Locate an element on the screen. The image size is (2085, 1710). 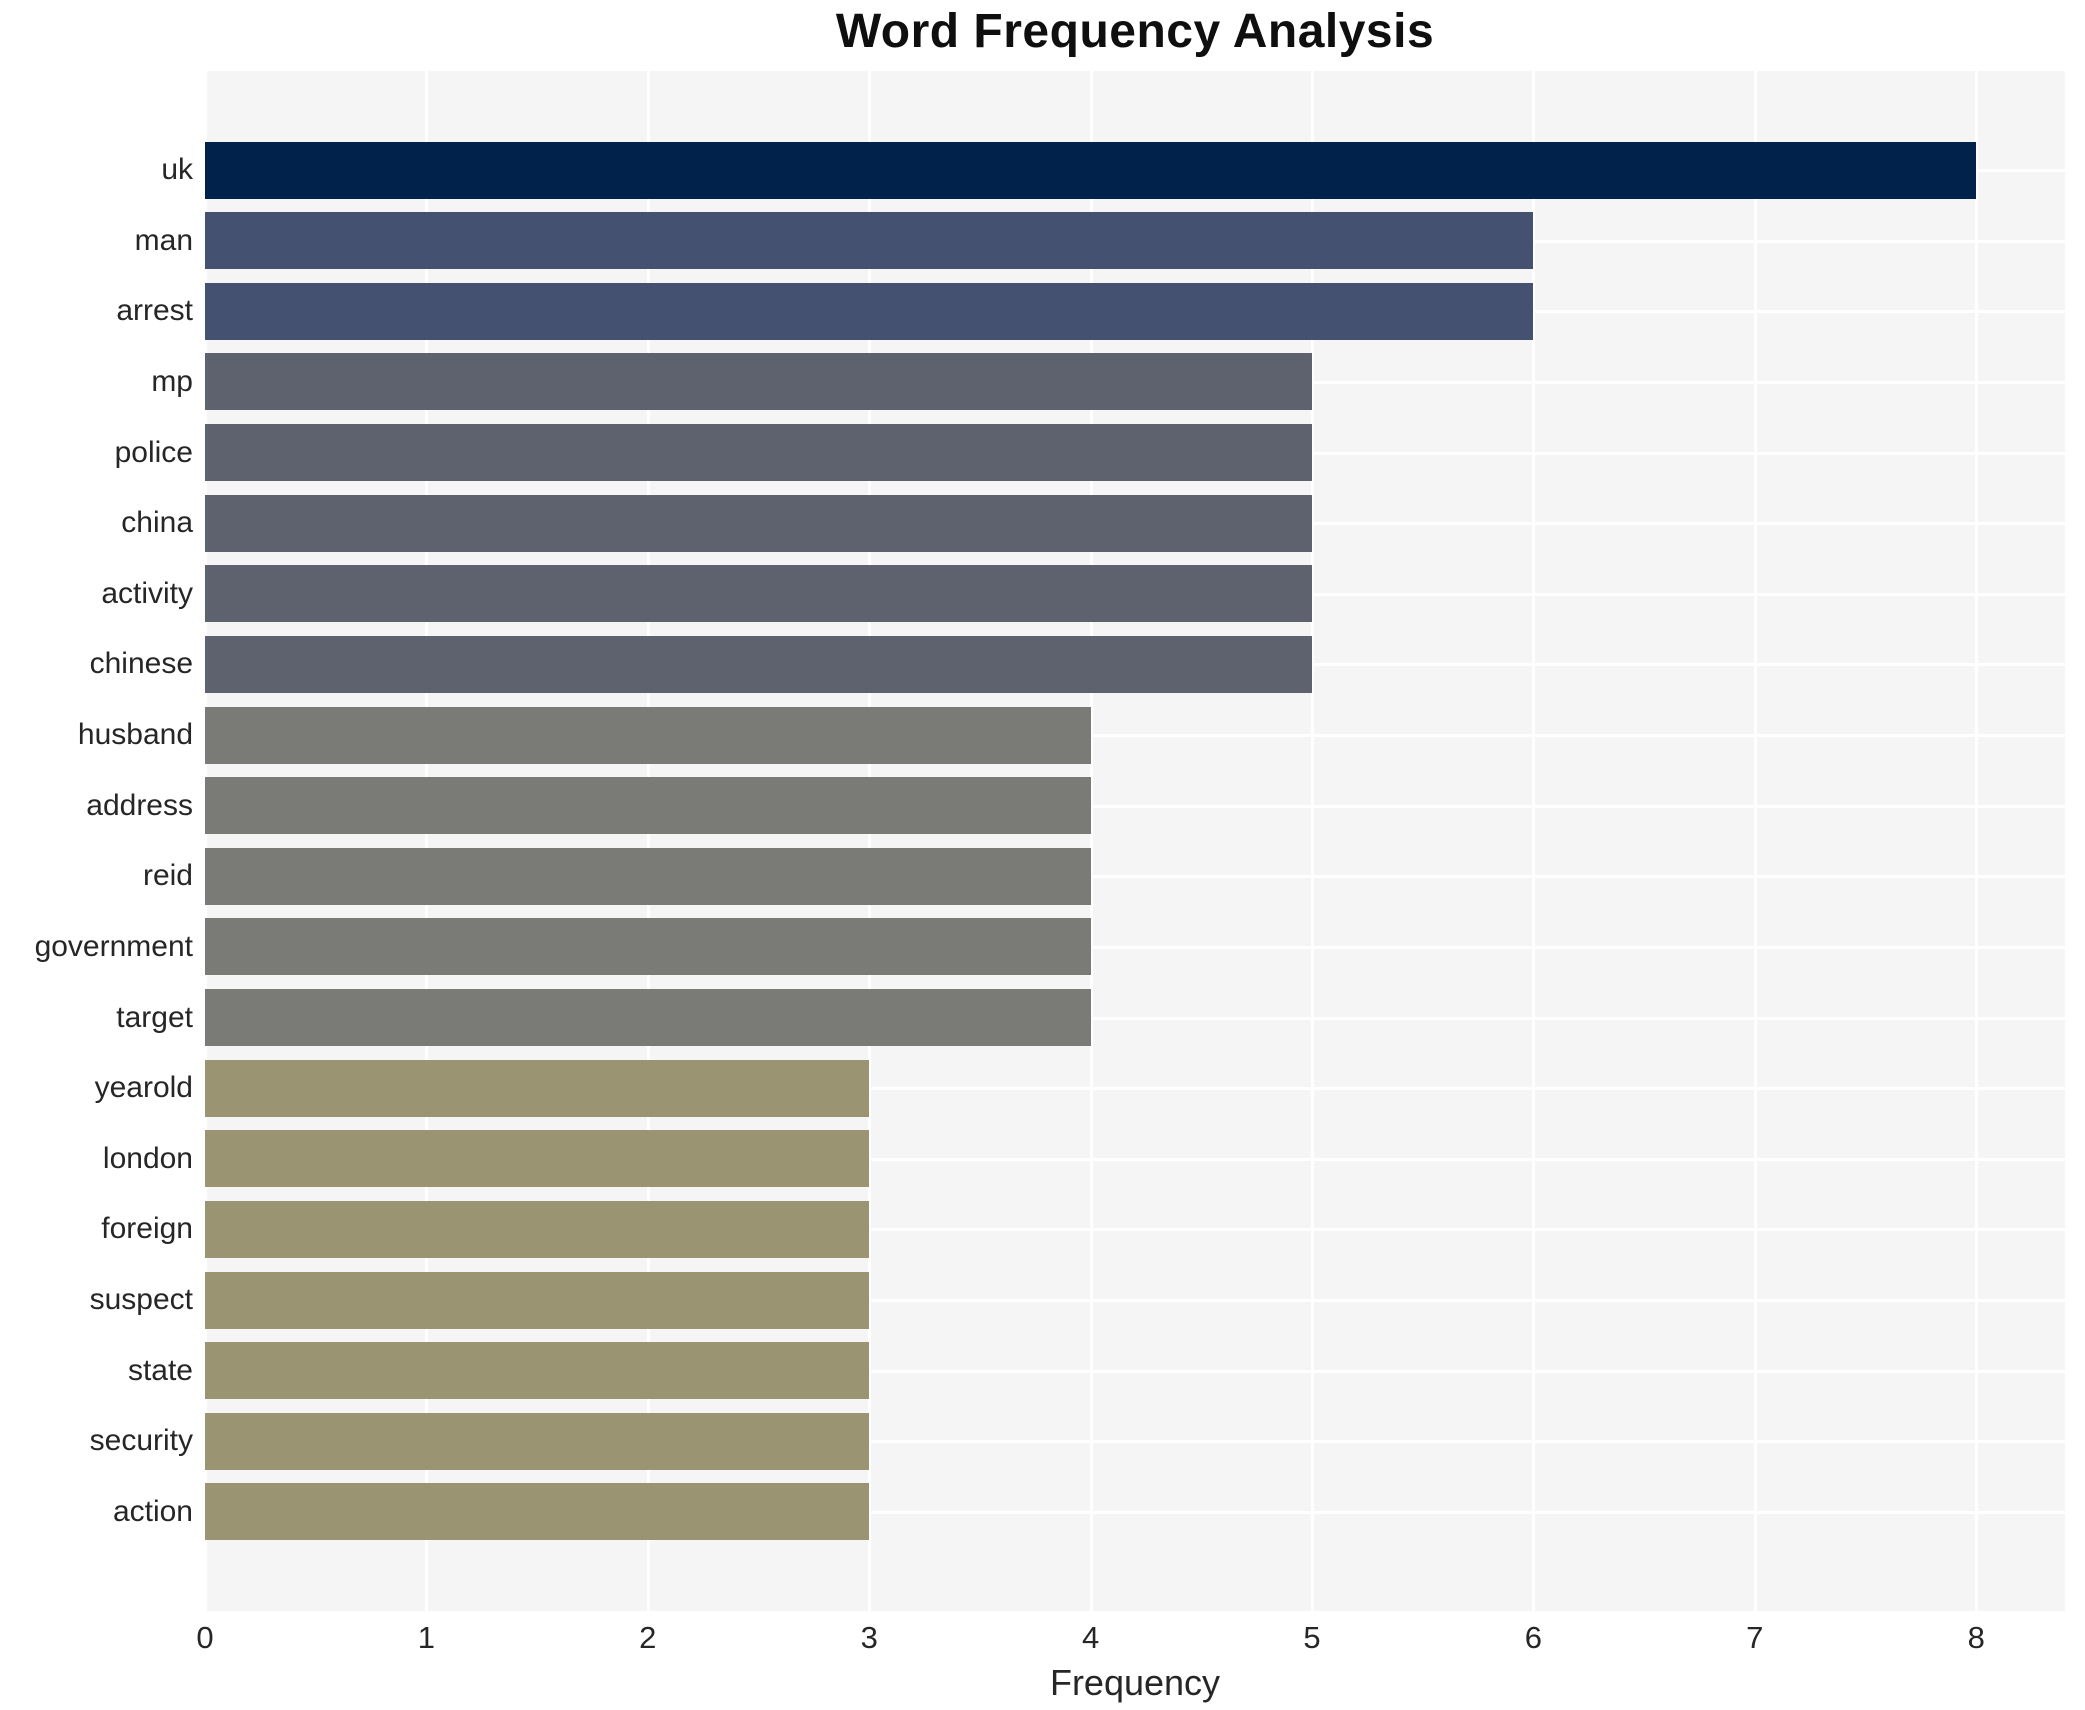
bar-uk is located at coordinates (1091, 170).